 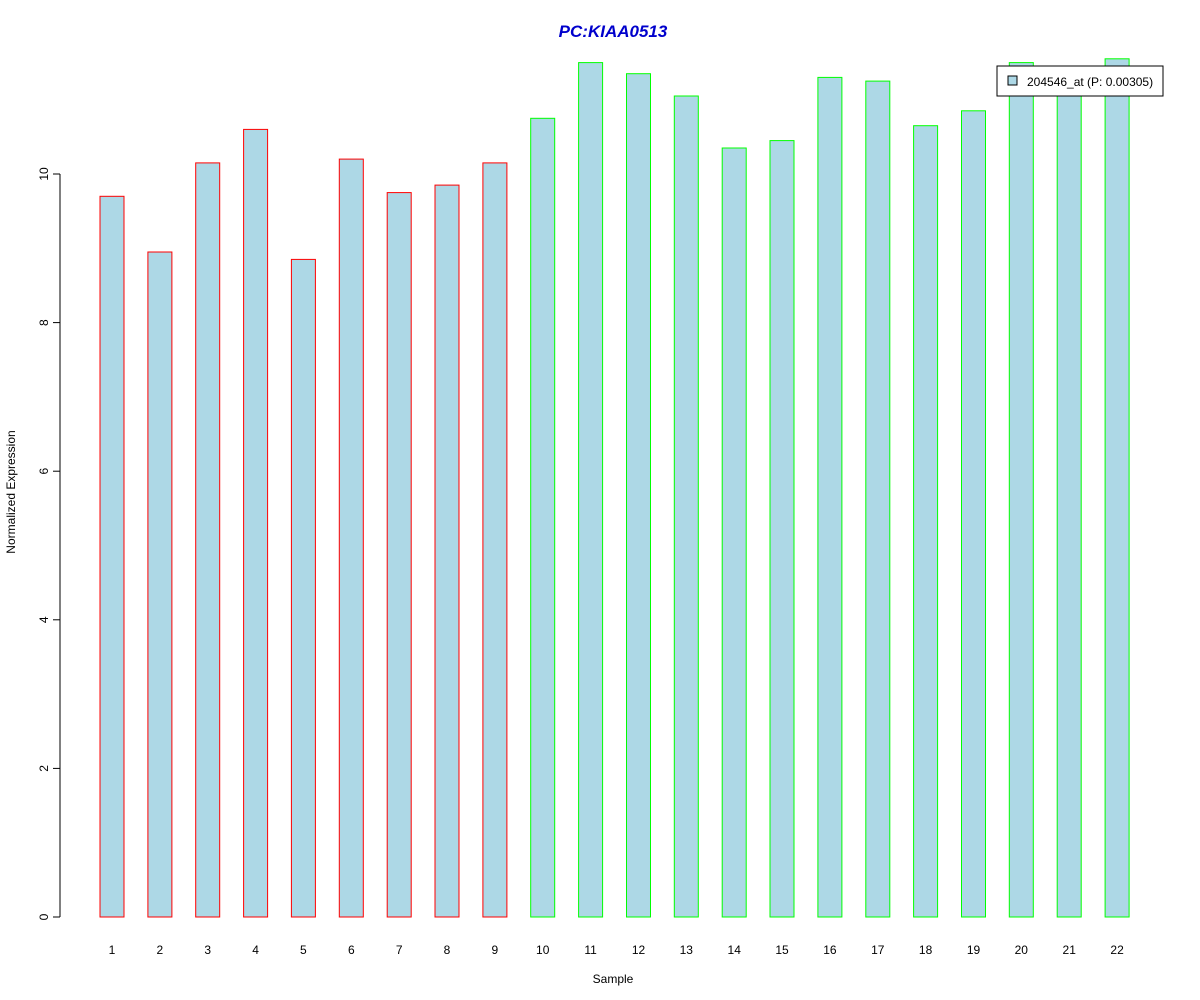 What do you see at coordinates (303, 950) in the screenshot?
I see `x-tick-label: 5` at bounding box center [303, 950].